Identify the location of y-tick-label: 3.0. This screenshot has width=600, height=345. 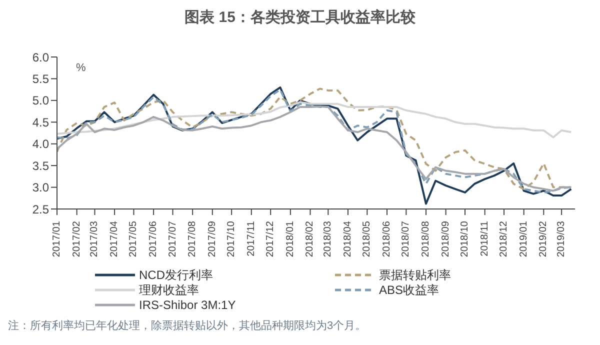
(41, 187).